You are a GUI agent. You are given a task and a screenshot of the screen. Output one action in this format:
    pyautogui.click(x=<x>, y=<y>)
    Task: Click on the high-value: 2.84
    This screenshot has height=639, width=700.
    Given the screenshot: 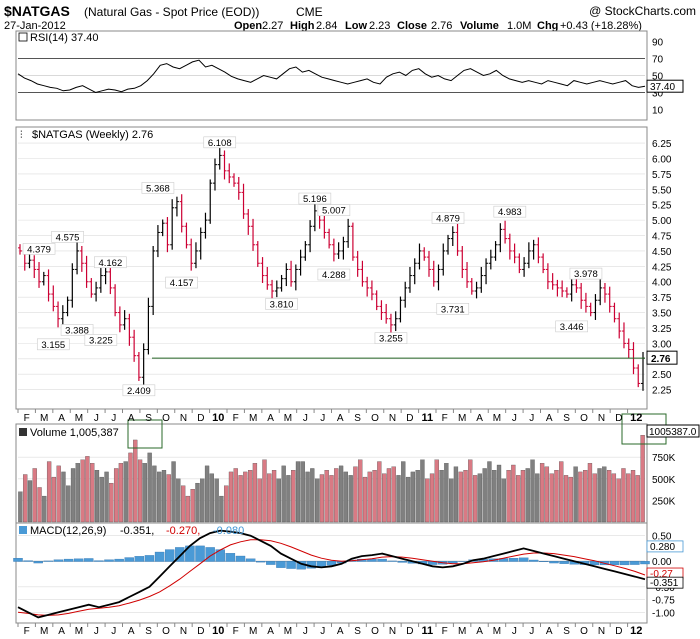 What is the action you would take?
    pyautogui.click(x=326, y=26)
    